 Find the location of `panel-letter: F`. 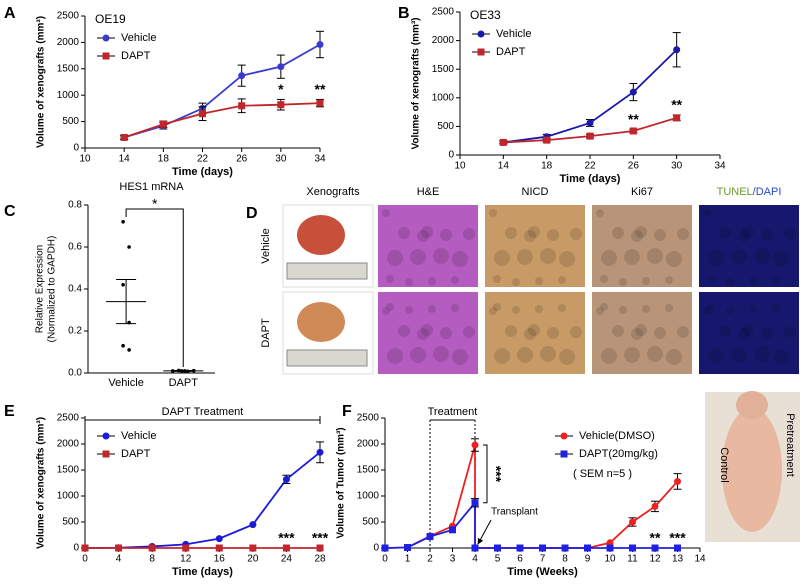

panel-letter: F is located at coordinates (347, 411).